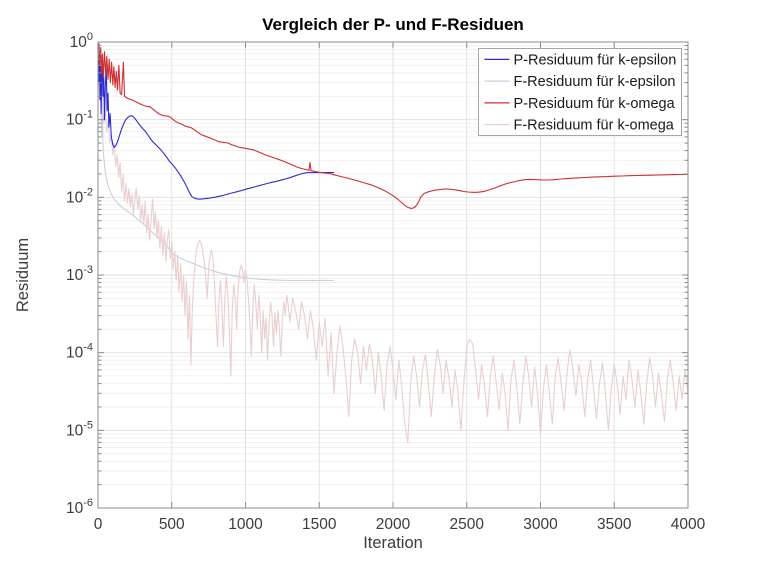  I want to click on x-tick-label: 3000, so click(540, 524).